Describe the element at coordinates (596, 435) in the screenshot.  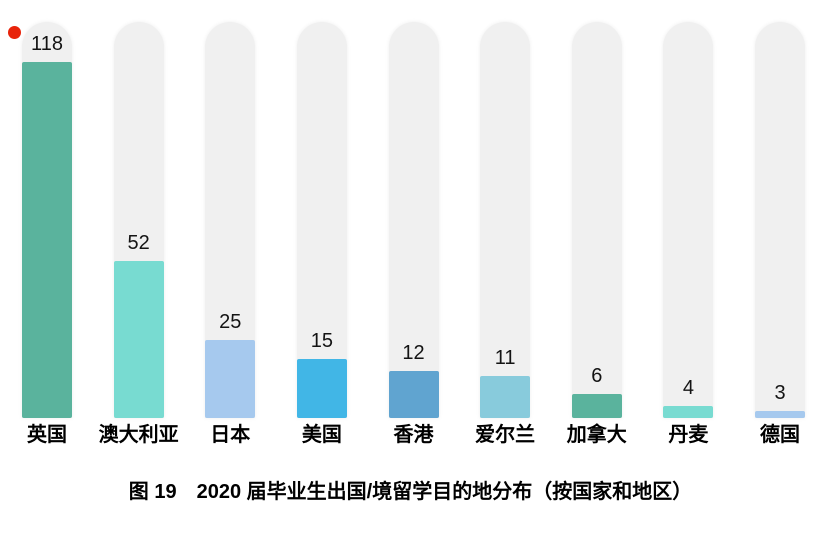
I see `bar-category-label: 加拿大` at that location.